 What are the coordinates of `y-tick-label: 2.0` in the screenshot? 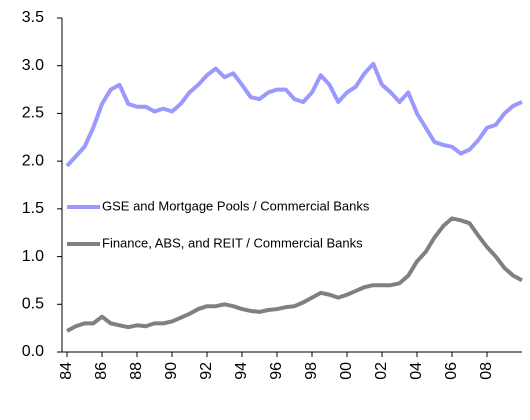 It's located at (33, 160).